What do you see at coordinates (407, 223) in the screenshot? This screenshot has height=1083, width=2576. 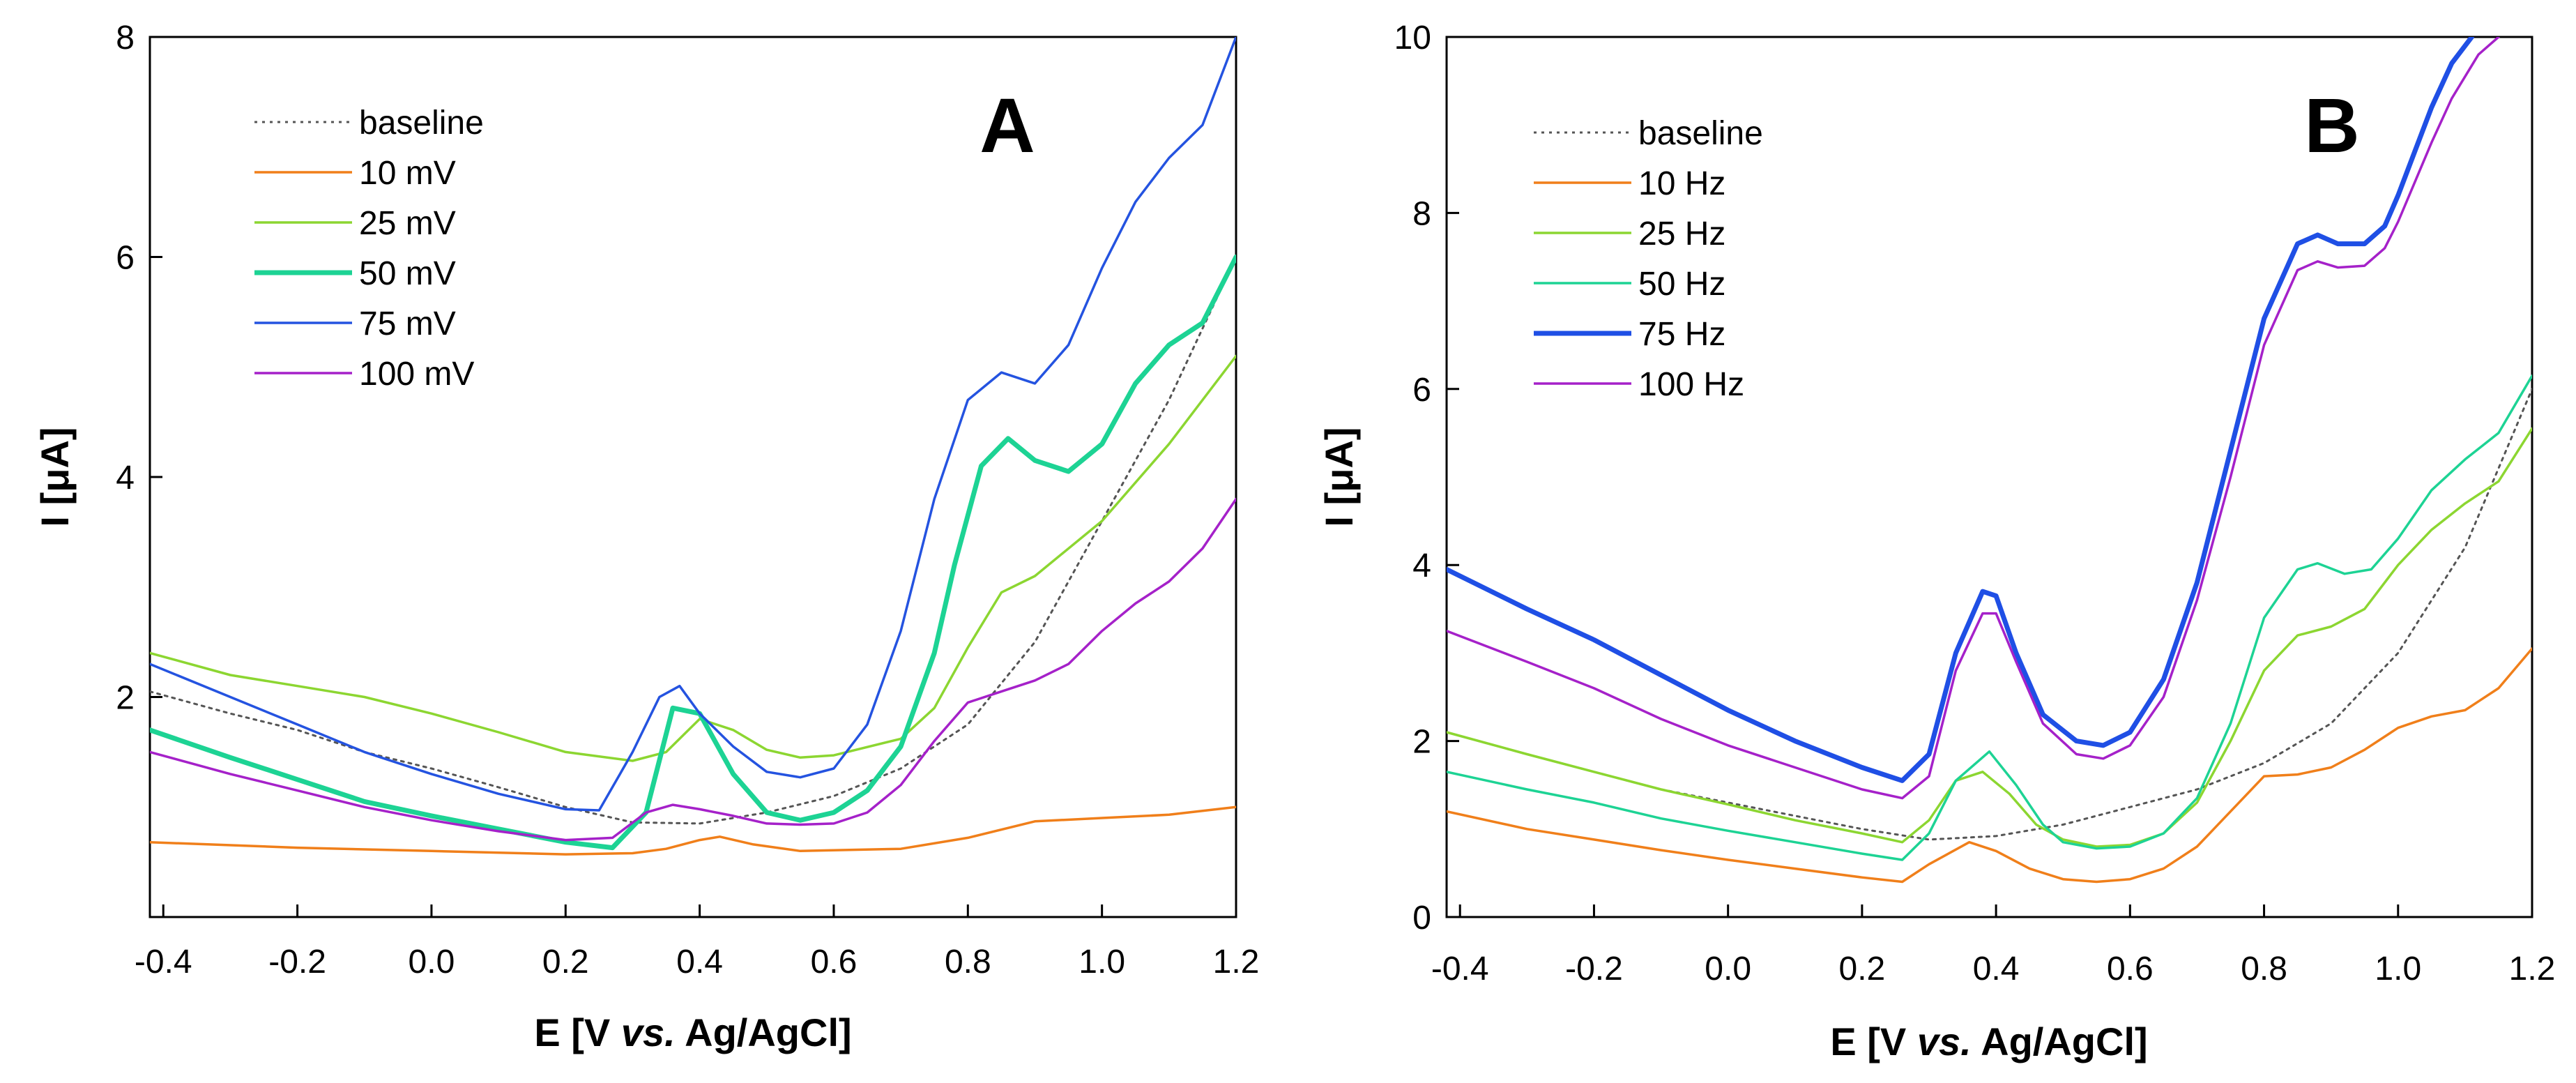 I see `legend-label: 25 mV` at bounding box center [407, 223].